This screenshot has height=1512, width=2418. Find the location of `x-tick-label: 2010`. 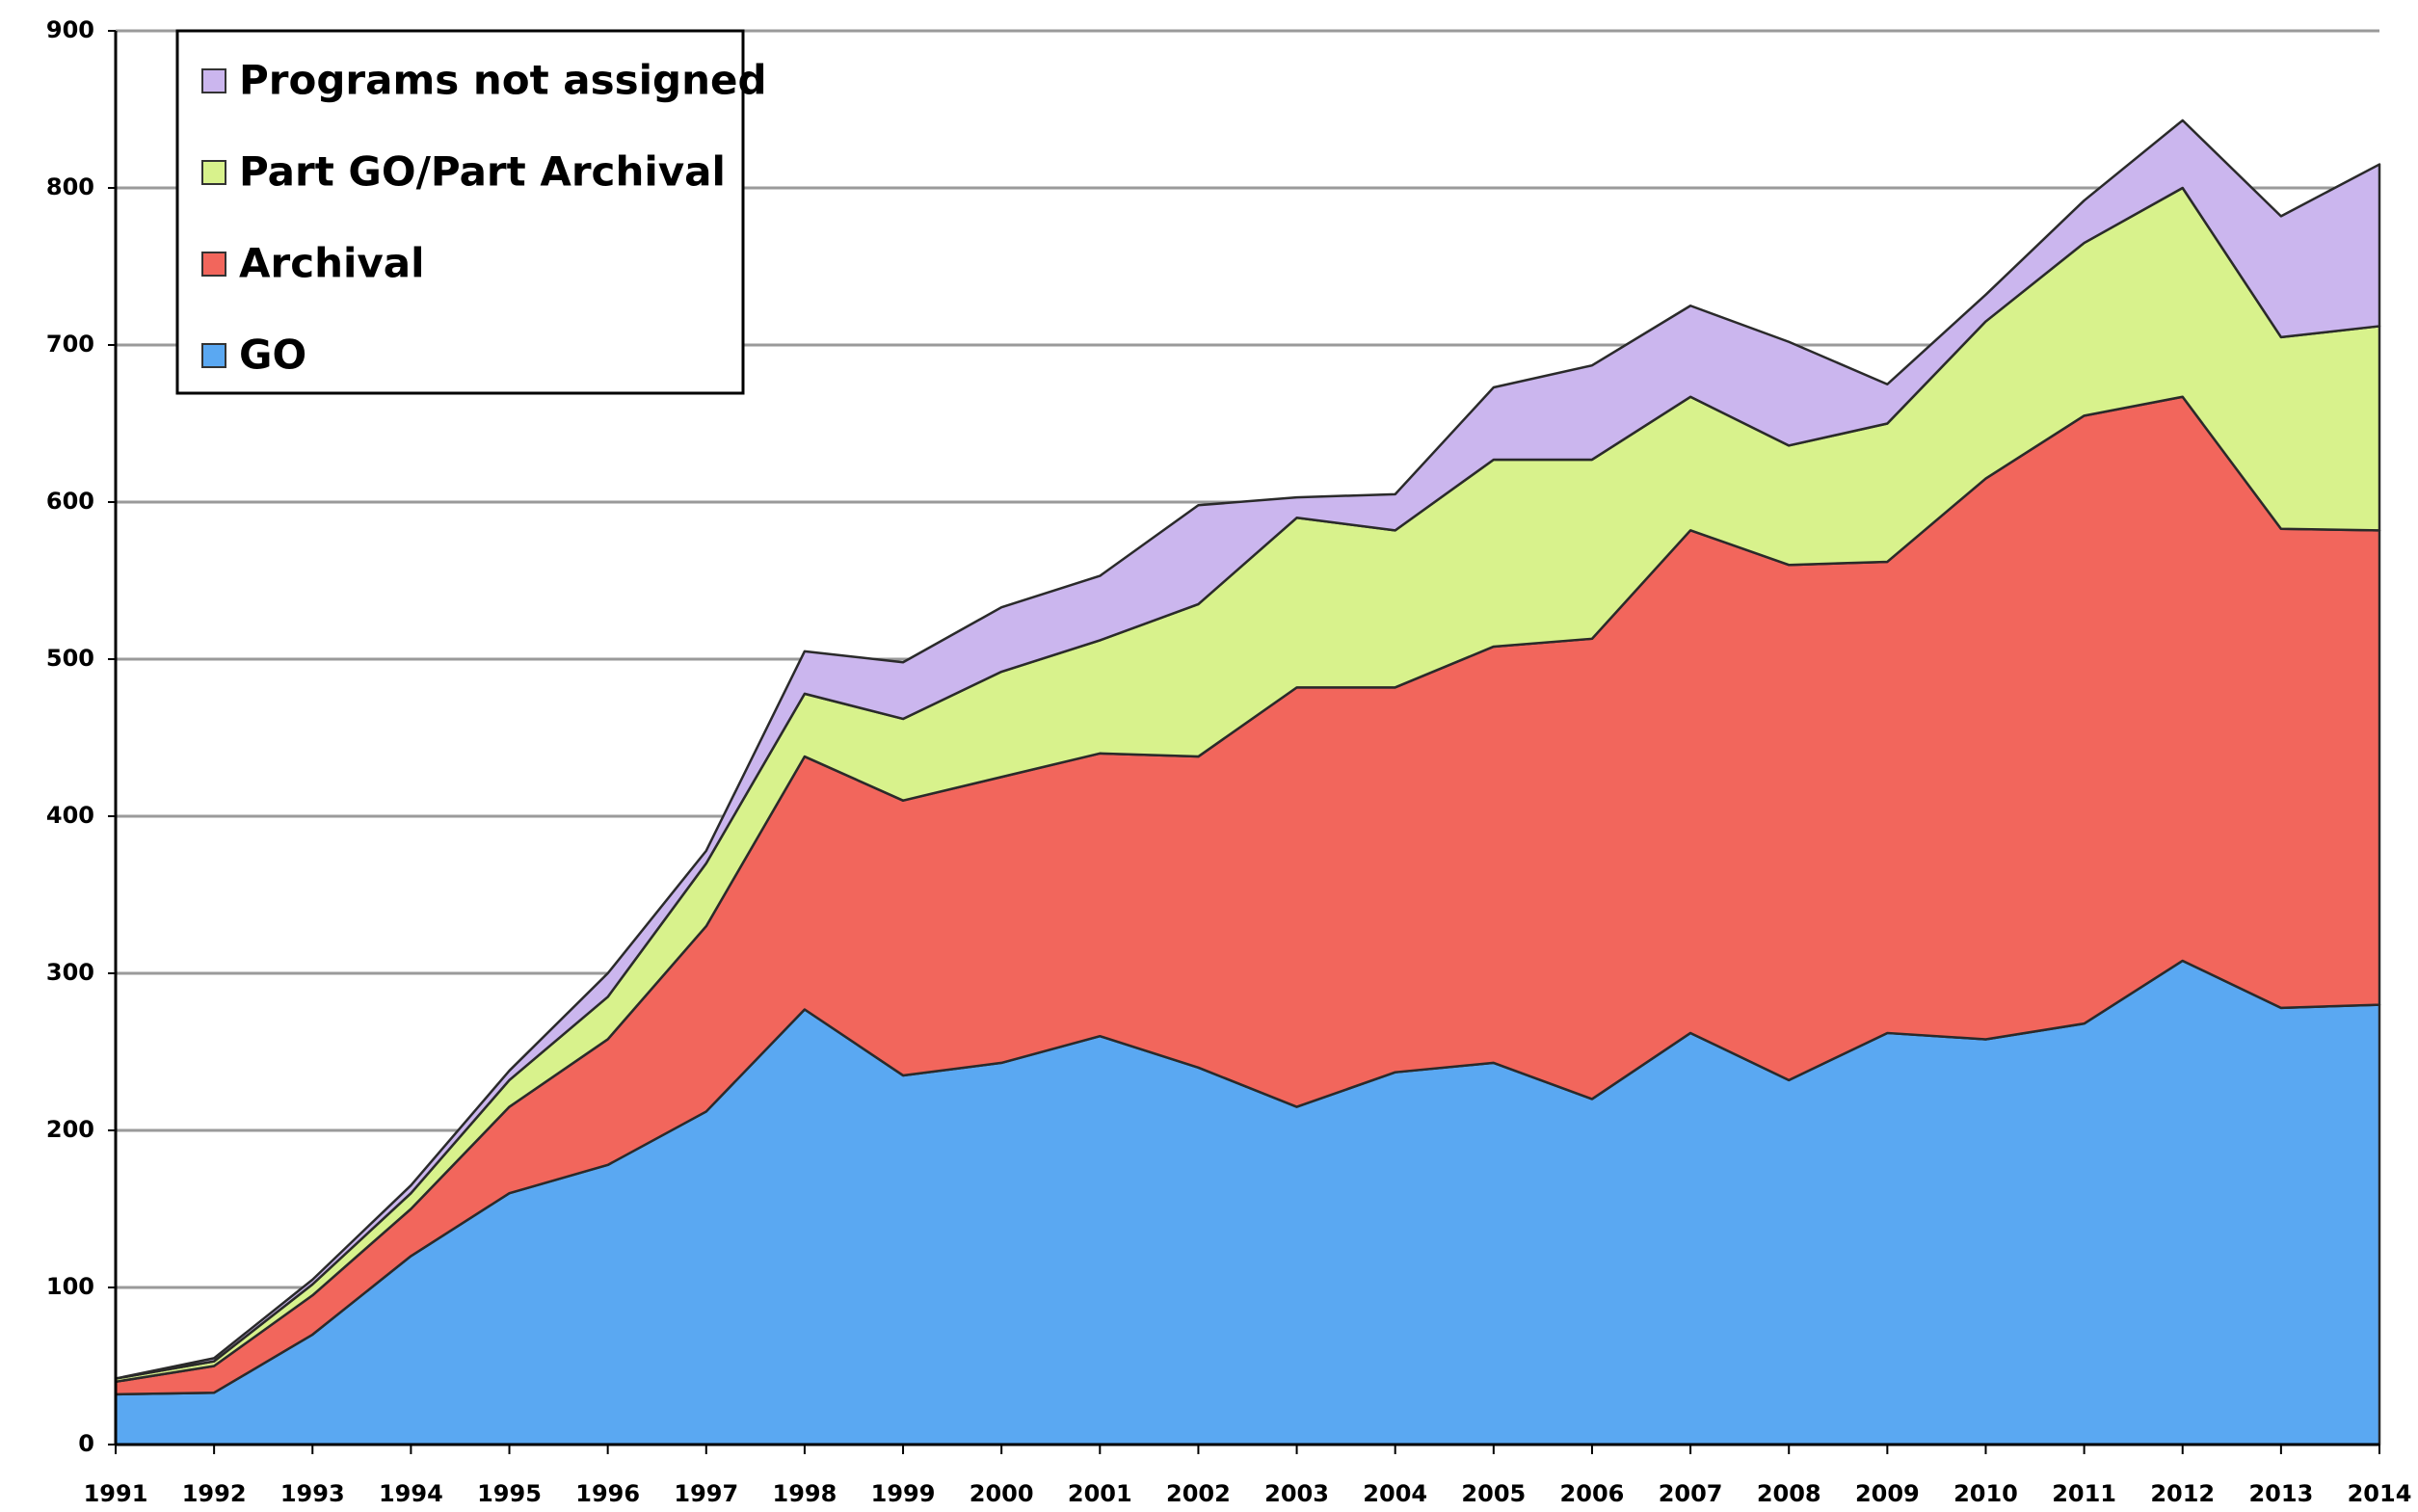

x-tick-label: 2010 is located at coordinates (1985, 1494).